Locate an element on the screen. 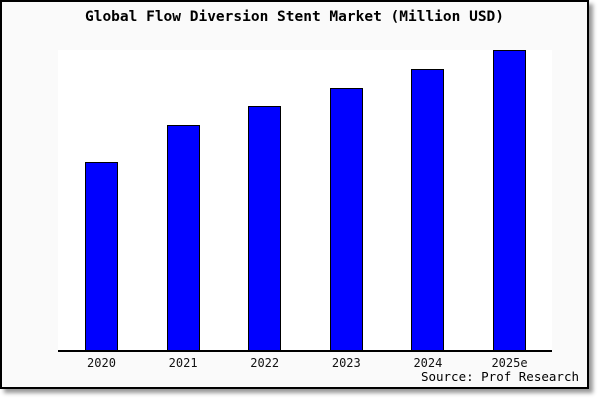  bar-2024 is located at coordinates (428, 209).